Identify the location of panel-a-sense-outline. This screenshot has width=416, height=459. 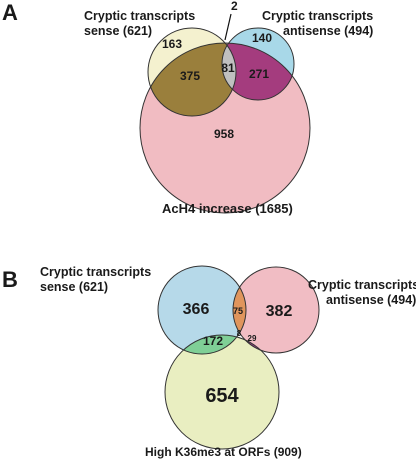
(192, 72).